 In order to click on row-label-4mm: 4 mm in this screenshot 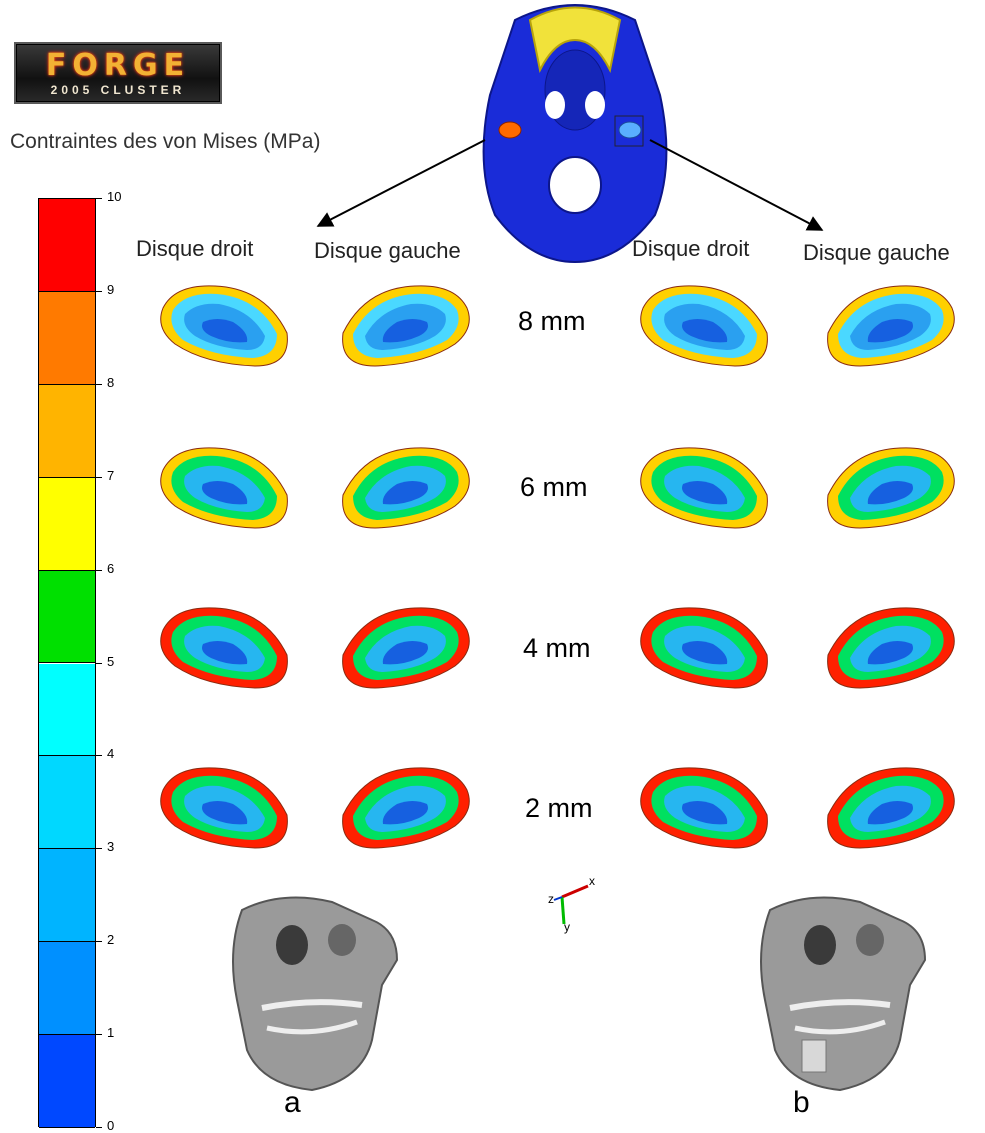, I will do `click(557, 648)`.